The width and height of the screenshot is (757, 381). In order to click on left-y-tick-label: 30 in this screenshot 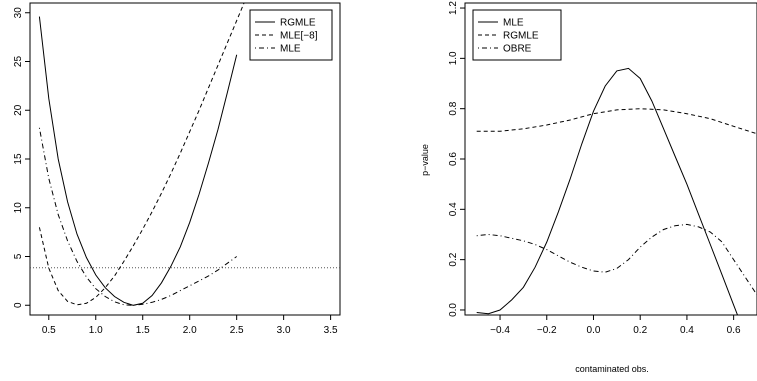, I will do `click(18, 13)`.